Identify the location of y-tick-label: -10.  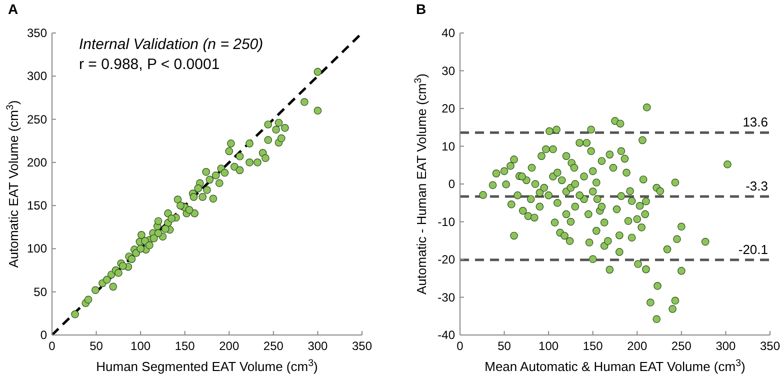
(447, 221).